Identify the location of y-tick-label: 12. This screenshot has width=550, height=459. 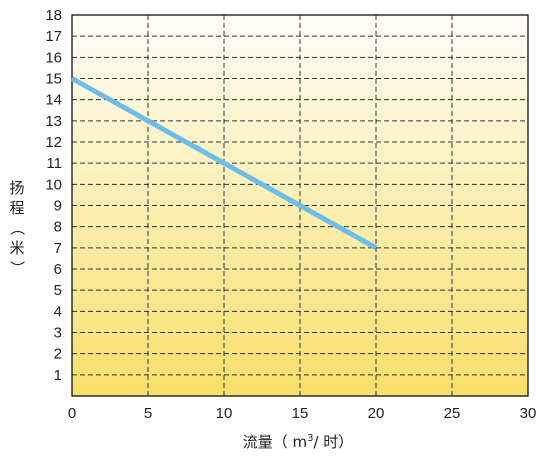
(53, 142).